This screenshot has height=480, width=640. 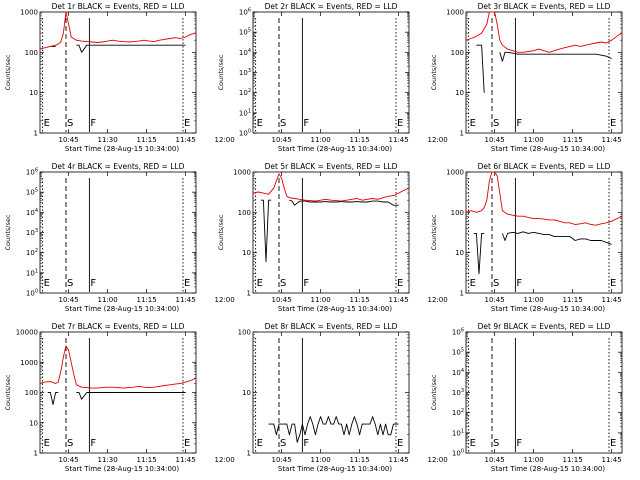 I want to click on chart-title: Det 3r BLACK = Events, RED = LLD, so click(x=544, y=6).